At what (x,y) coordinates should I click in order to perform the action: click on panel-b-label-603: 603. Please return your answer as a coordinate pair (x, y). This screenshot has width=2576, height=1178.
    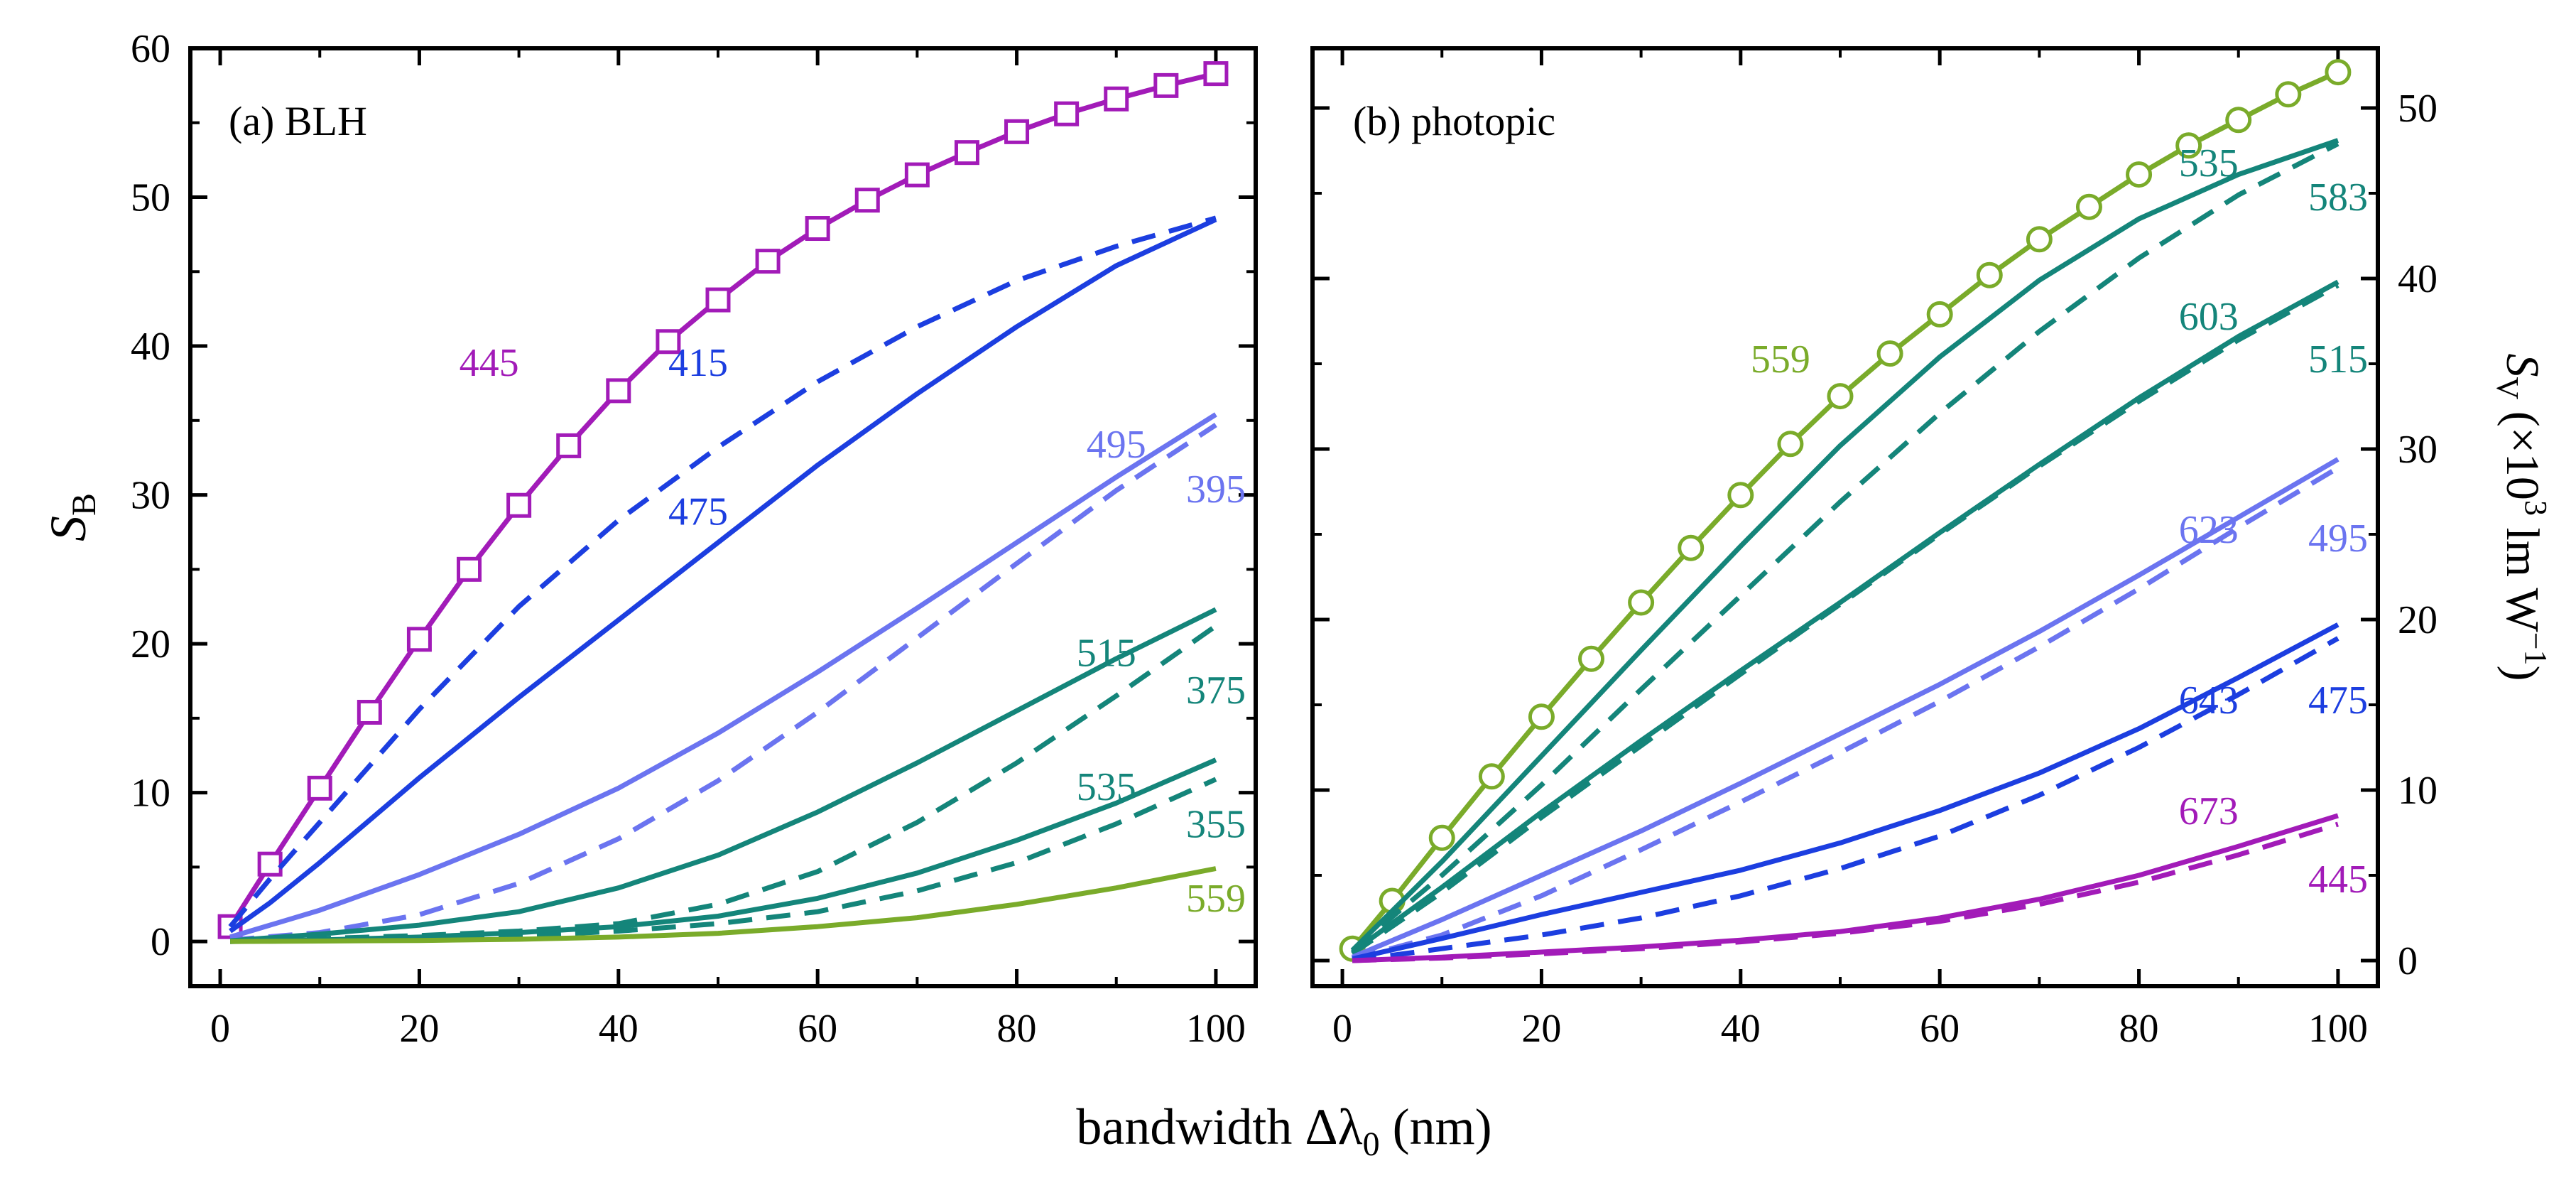
    Looking at the image, I should click on (2209, 317).